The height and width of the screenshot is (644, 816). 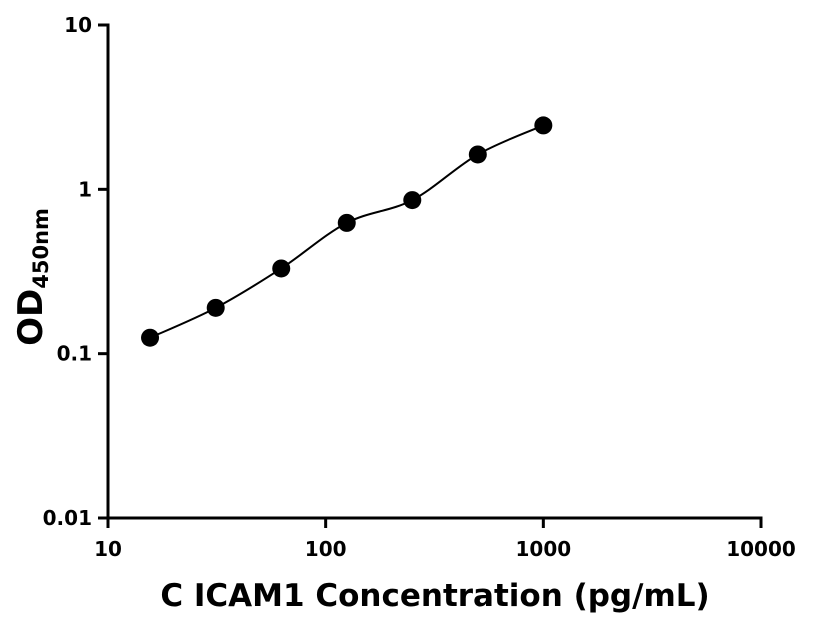 What do you see at coordinates (74, 354) in the screenshot?
I see `y-tick-label: 0.1` at bounding box center [74, 354].